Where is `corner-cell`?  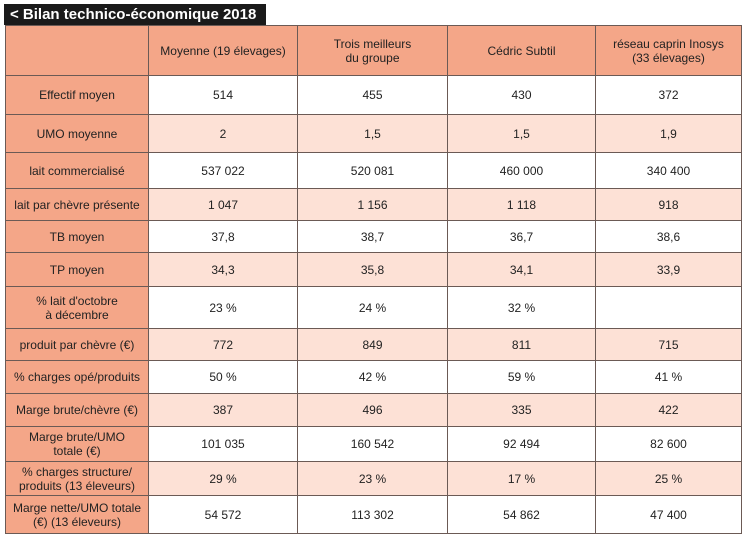 corner-cell is located at coordinates (77, 50).